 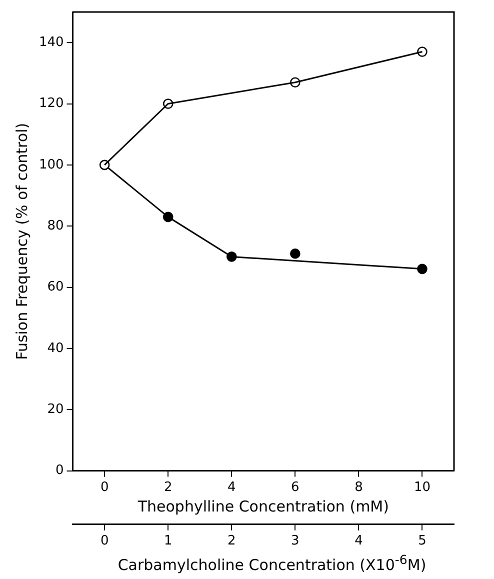 I want to click on y-tick-label: 40, so click(x=55, y=348).